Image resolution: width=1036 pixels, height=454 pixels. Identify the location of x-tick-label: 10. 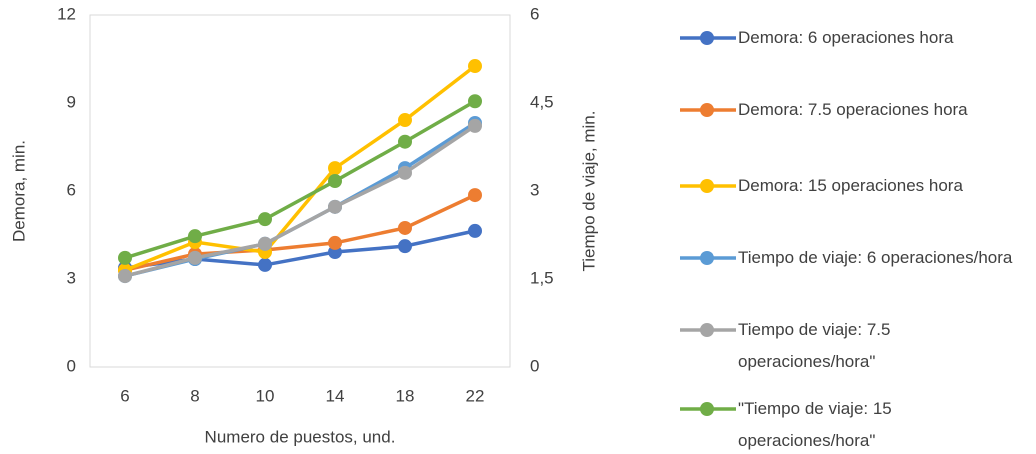
(265, 395).